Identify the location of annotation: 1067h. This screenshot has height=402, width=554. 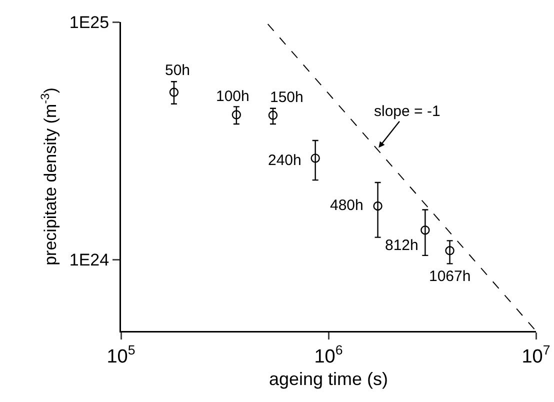
(450, 276).